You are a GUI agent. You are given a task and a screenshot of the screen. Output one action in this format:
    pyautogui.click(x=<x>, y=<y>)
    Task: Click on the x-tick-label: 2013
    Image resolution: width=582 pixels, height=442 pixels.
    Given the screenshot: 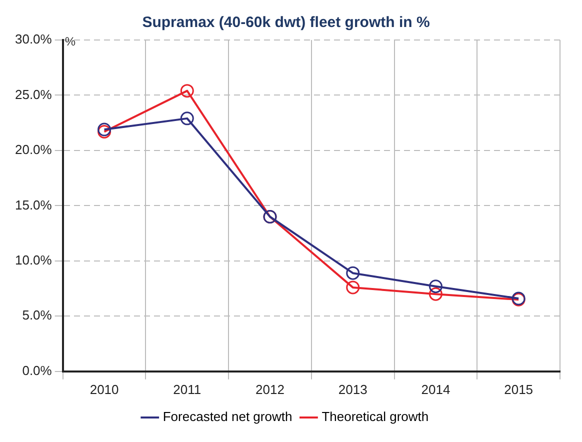 What is the action you would take?
    pyautogui.click(x=353, y=389)
    